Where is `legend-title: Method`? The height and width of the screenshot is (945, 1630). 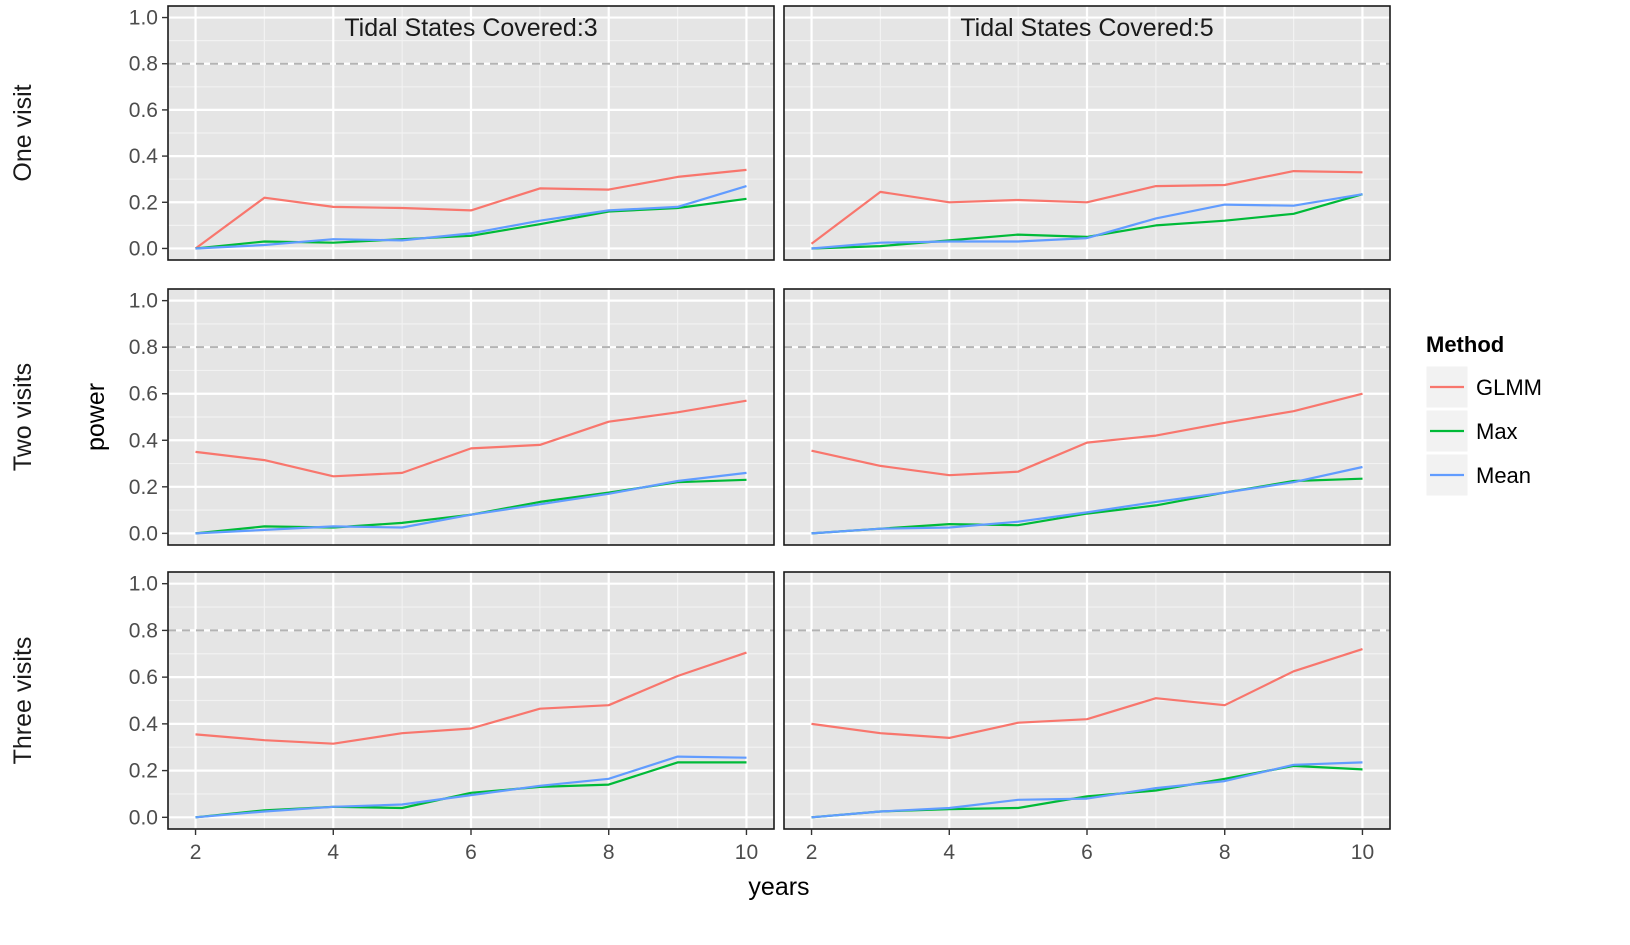
legend-title: Method is located at coordinates (1465, 344).